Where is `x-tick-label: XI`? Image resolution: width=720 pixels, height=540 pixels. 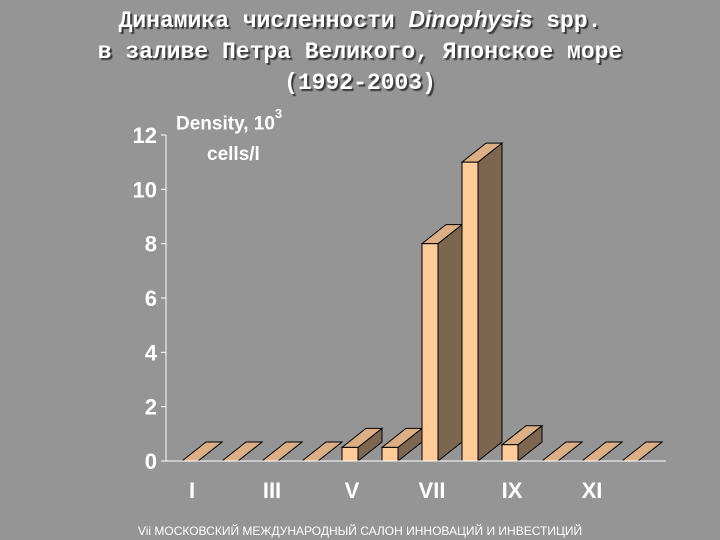
x-tick-label: XI is located at coordinates (592, 490).